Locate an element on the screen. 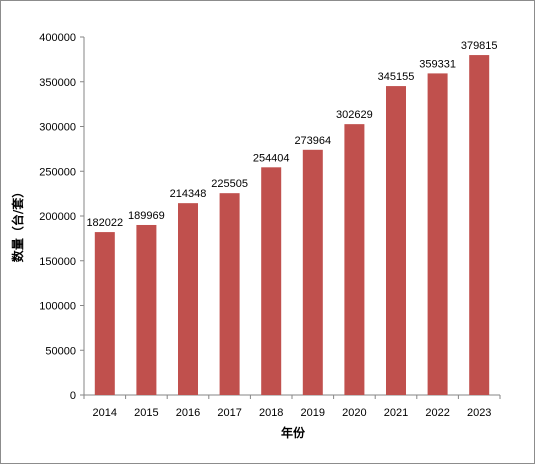 The width and height of the screenshot is (535, 464). x-tick-label-2021: 2021 is located at coordinates (396, 413).